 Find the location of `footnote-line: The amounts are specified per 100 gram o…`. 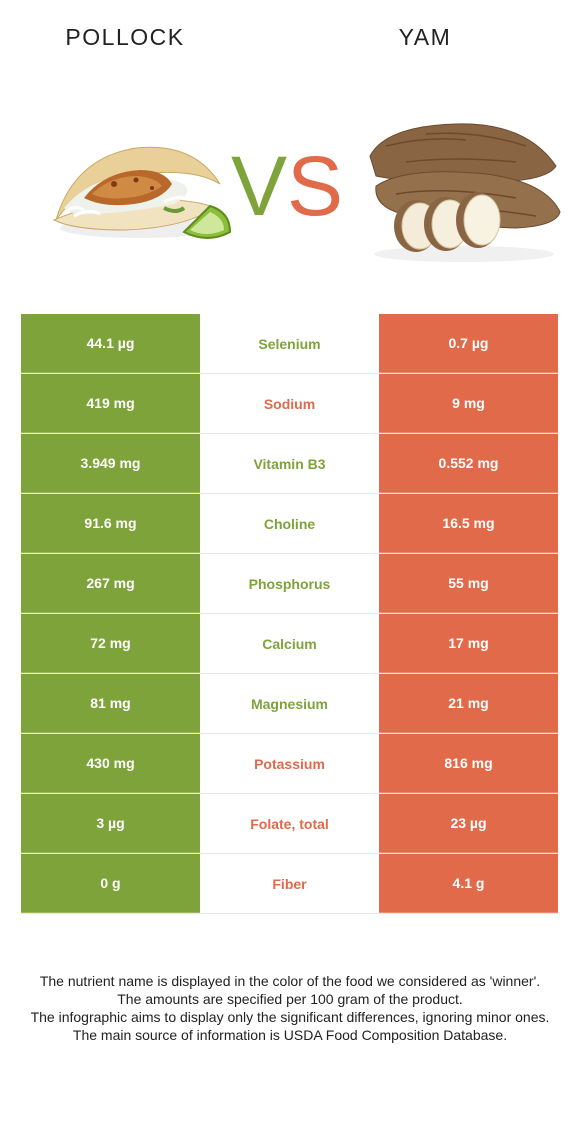

footnote-line: The amounts are specified per 100 gram o… is located at coordinates (290, 999).